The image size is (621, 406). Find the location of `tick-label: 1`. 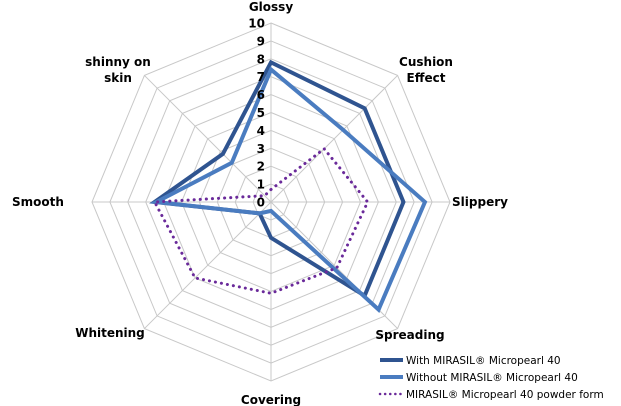

tick-label: 1 is located at coordinates (261, 185).